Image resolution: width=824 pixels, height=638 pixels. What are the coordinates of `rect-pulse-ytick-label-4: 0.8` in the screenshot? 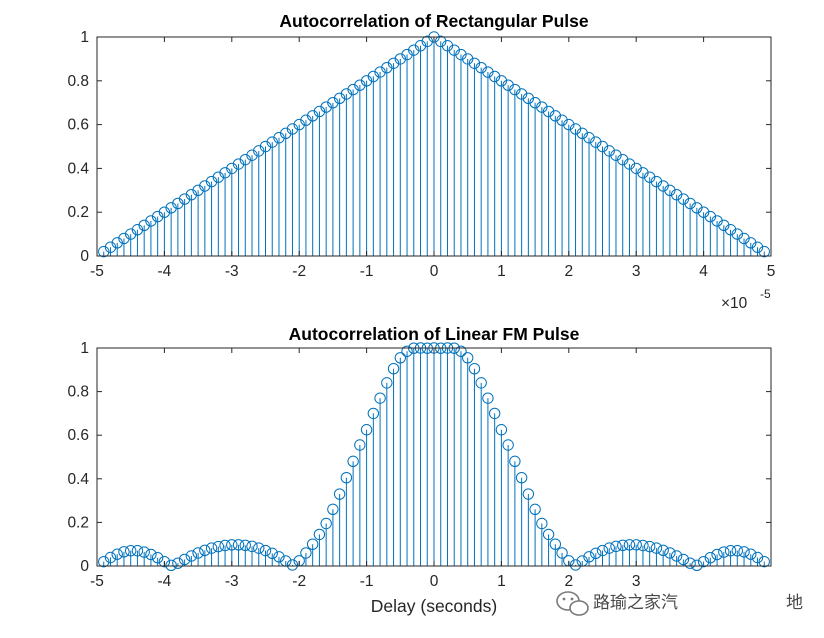 It's located at (78, 81).